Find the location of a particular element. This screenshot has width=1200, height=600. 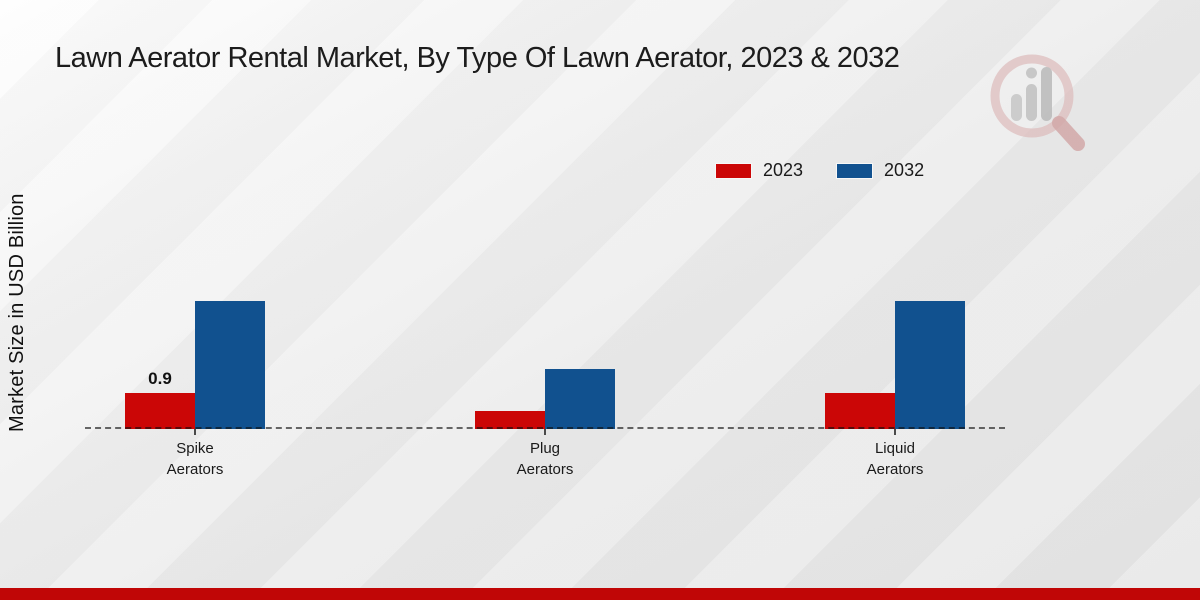

bar-2032-spike-aerators is located at coordinates (230, 365).